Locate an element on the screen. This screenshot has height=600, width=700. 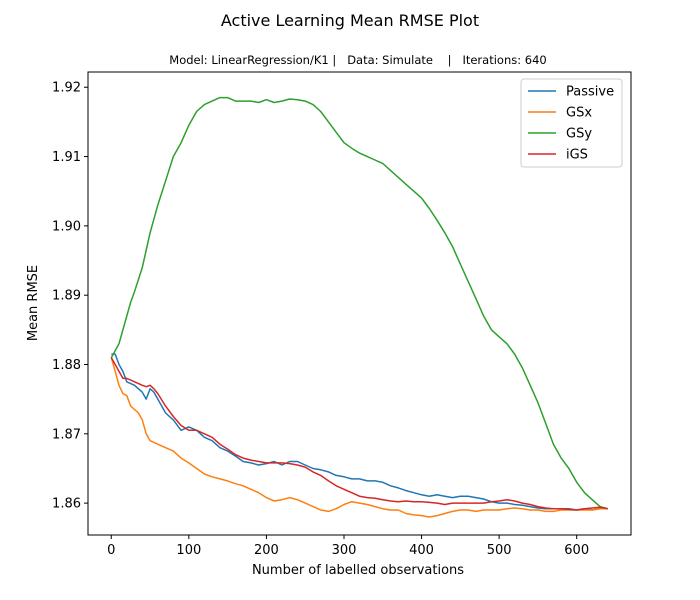
x-tick-label: 400 is located at coordinates (421, 550).